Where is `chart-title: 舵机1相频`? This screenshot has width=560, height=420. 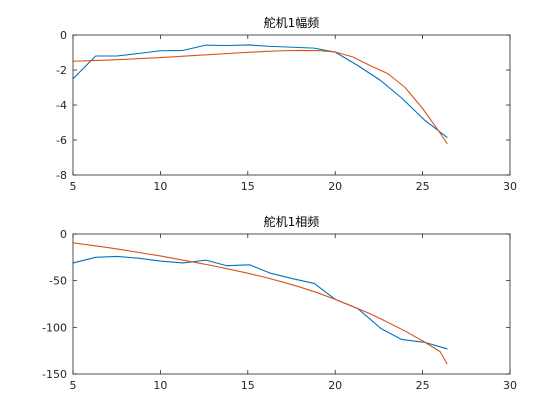
chart-title: 舵机1相频 is located at coordinates (292, 221).